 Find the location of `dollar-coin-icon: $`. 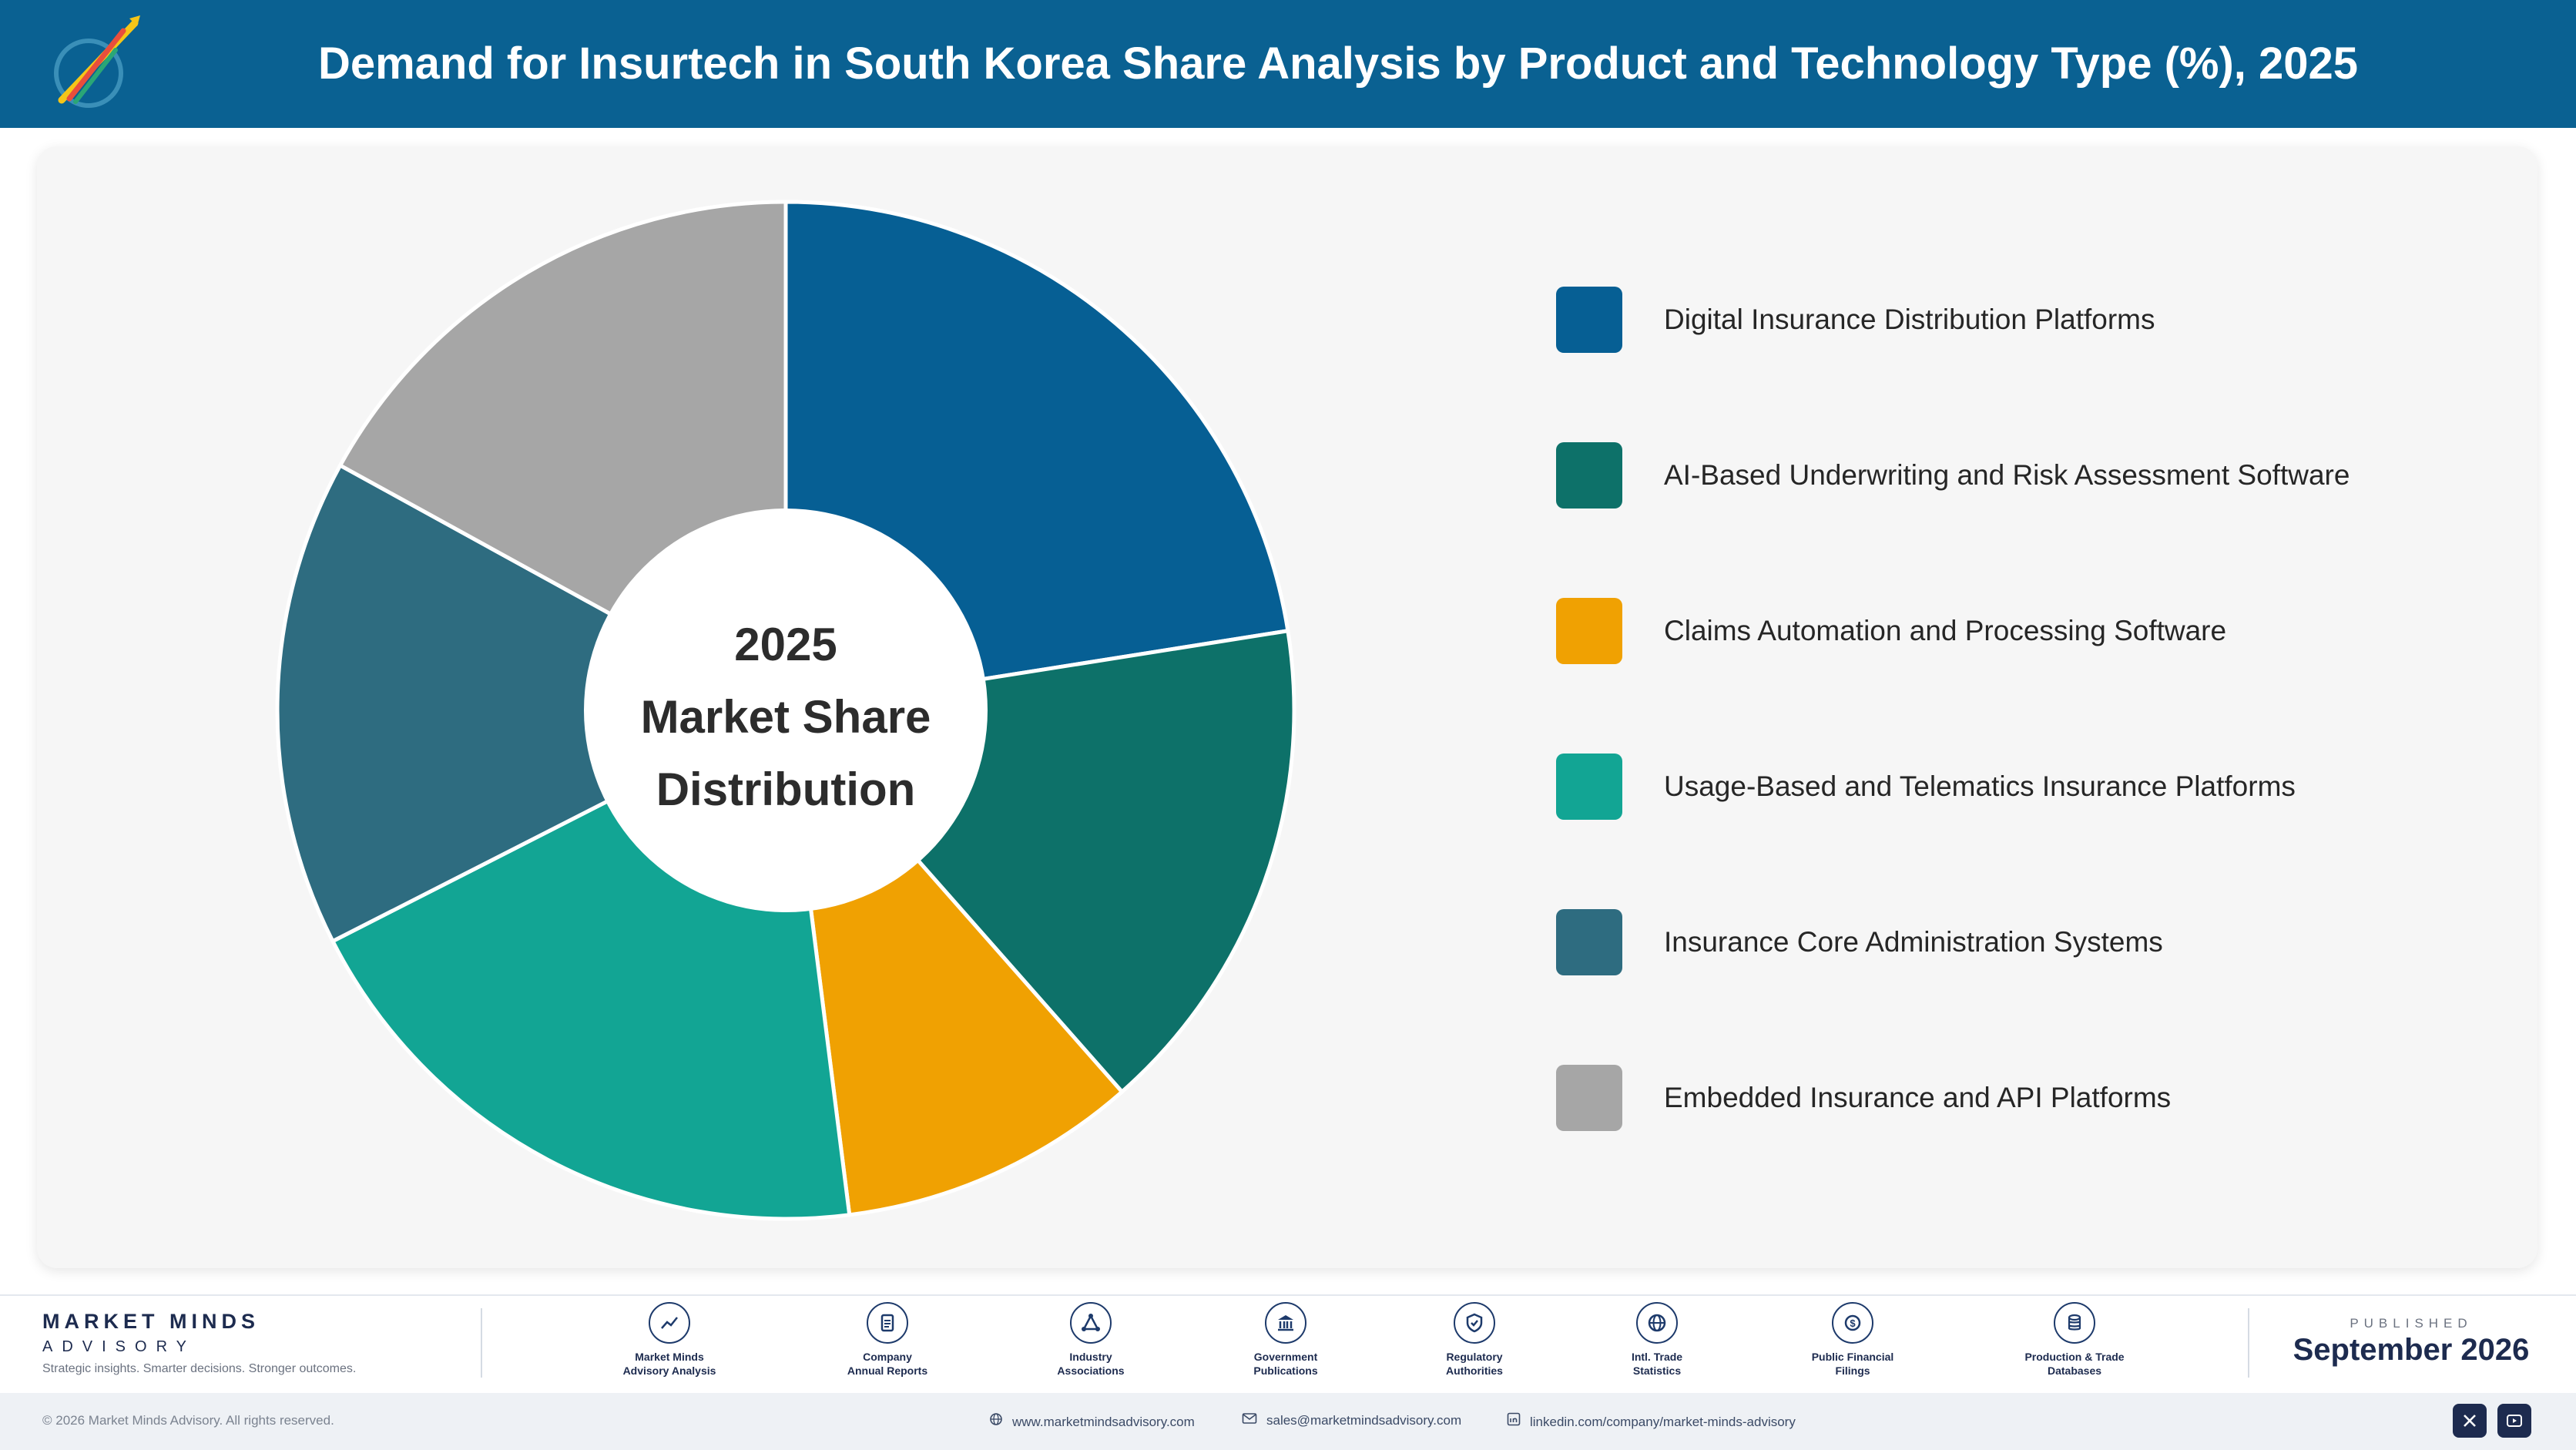

dollar-coin-icon: $ is located at coordinates (1852, 1323).